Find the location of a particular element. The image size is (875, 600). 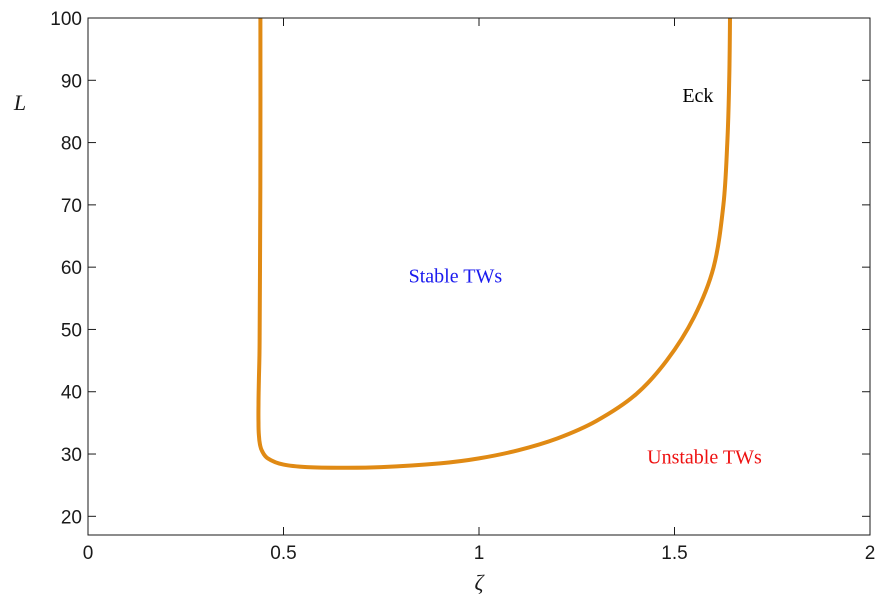

y-tick-label: 40 is located at coordinates (71, 393).